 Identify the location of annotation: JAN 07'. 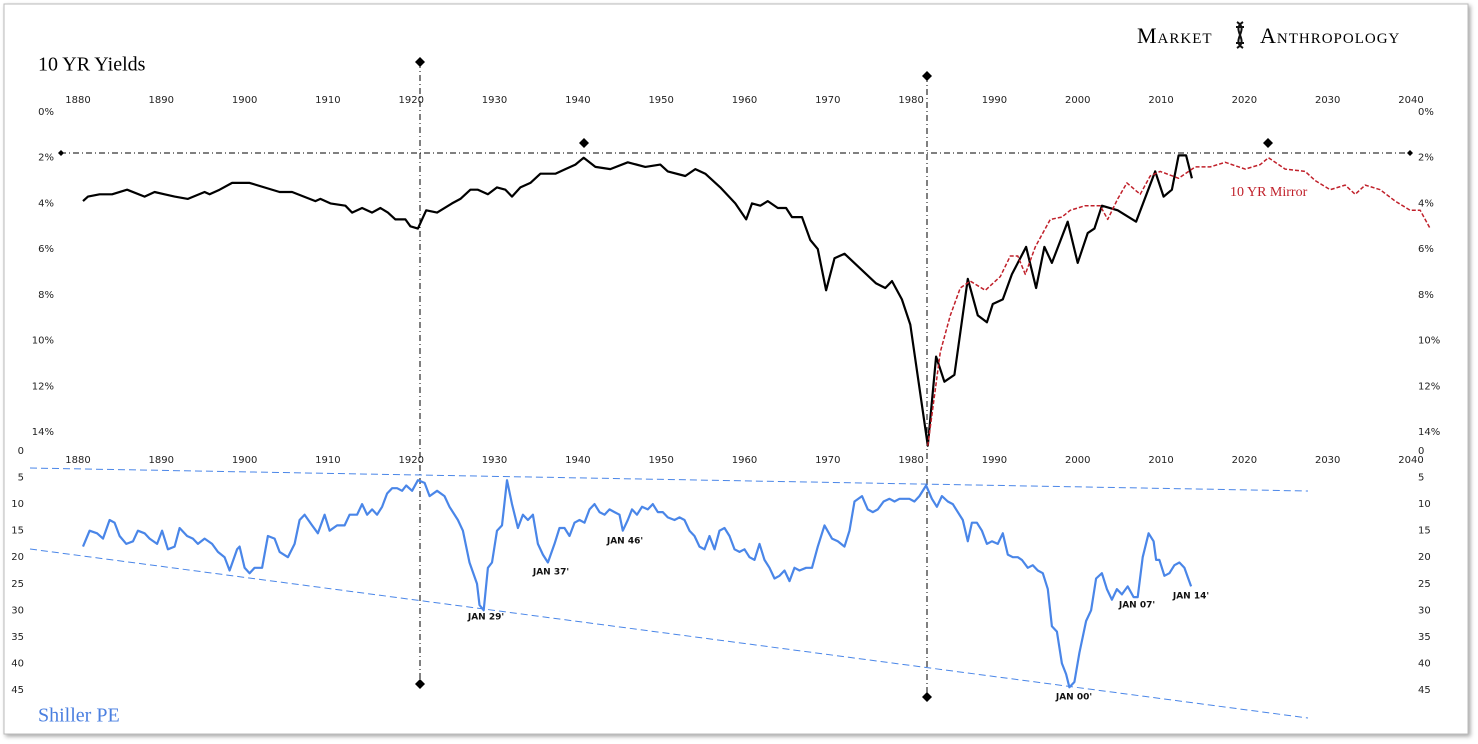
(1136, 606).